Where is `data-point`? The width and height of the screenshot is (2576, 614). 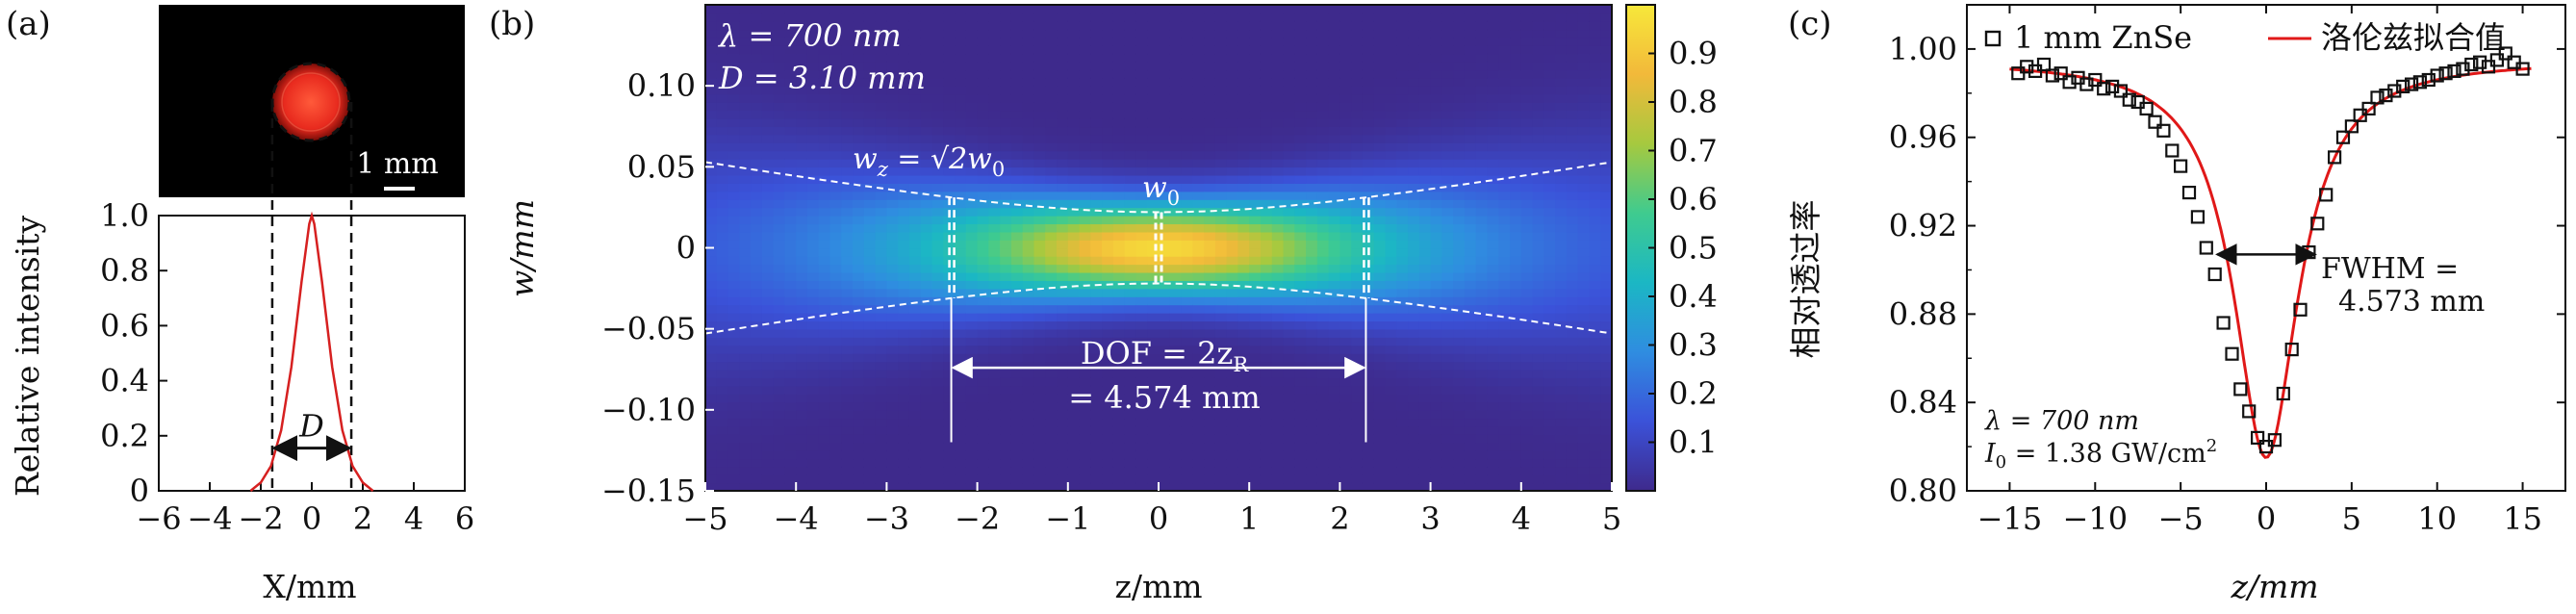 data-point is located at coordinates (2095, 80).